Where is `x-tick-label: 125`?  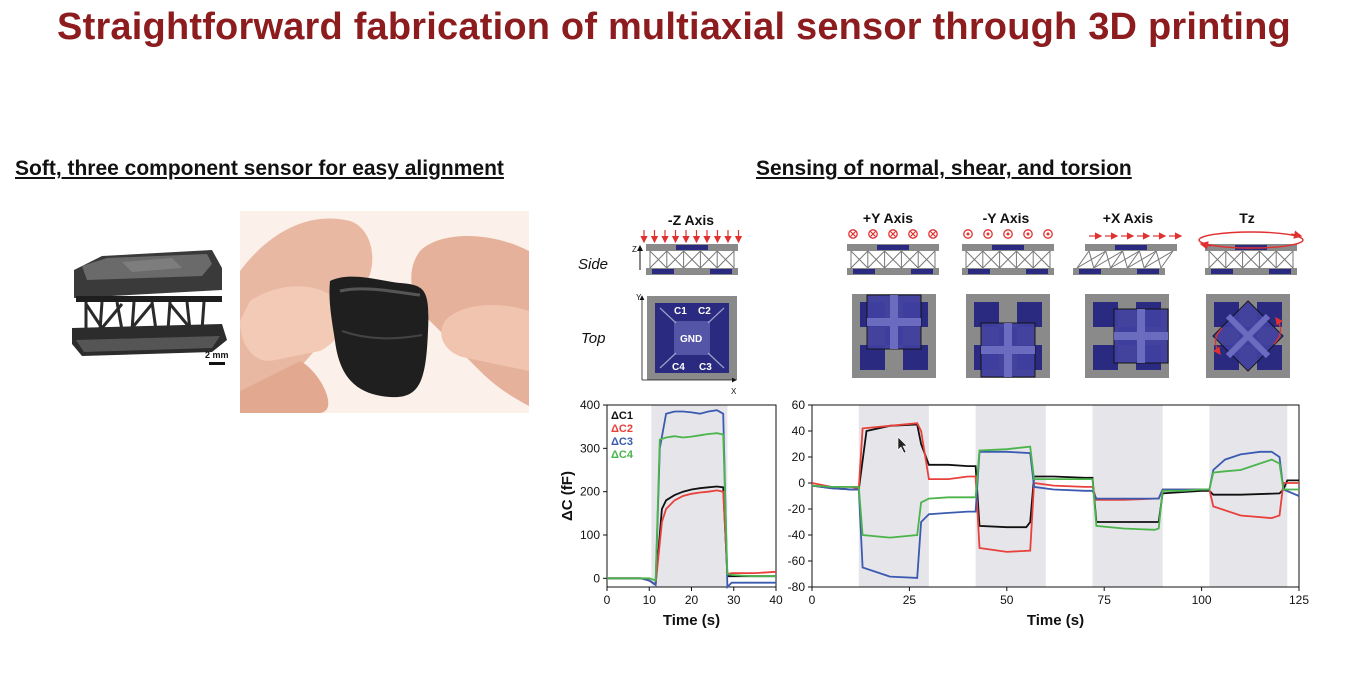 x-tick-label: 125 is located at coordinates (1299, 600).